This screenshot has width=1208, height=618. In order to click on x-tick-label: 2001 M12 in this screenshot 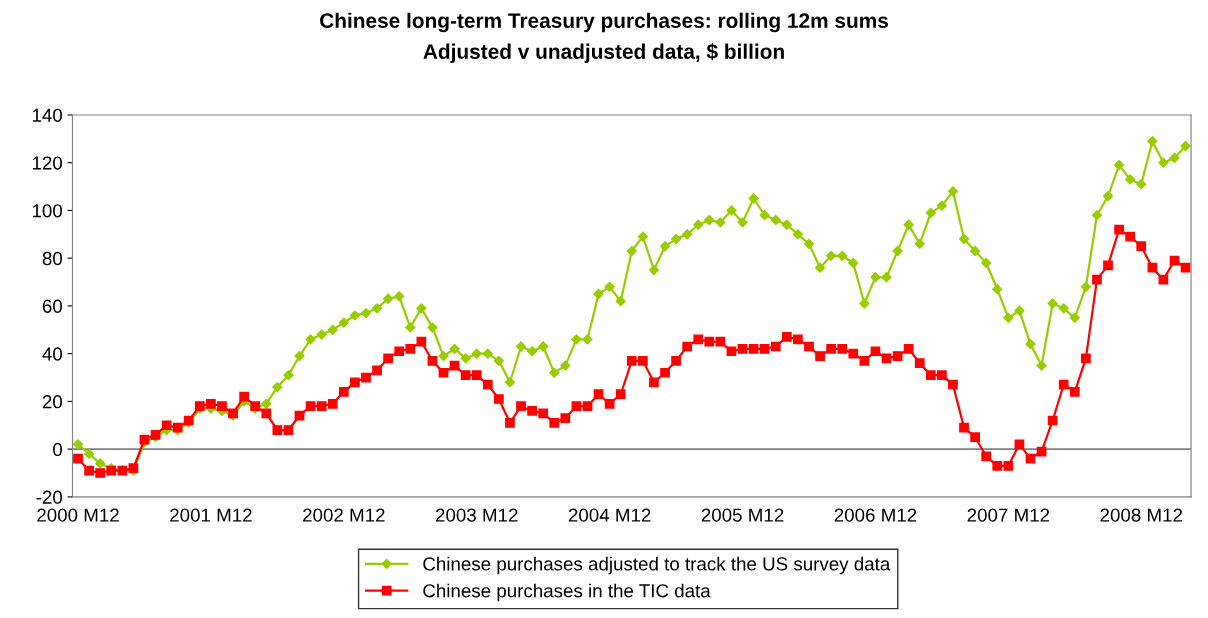, I will do `click(211, 515)`.